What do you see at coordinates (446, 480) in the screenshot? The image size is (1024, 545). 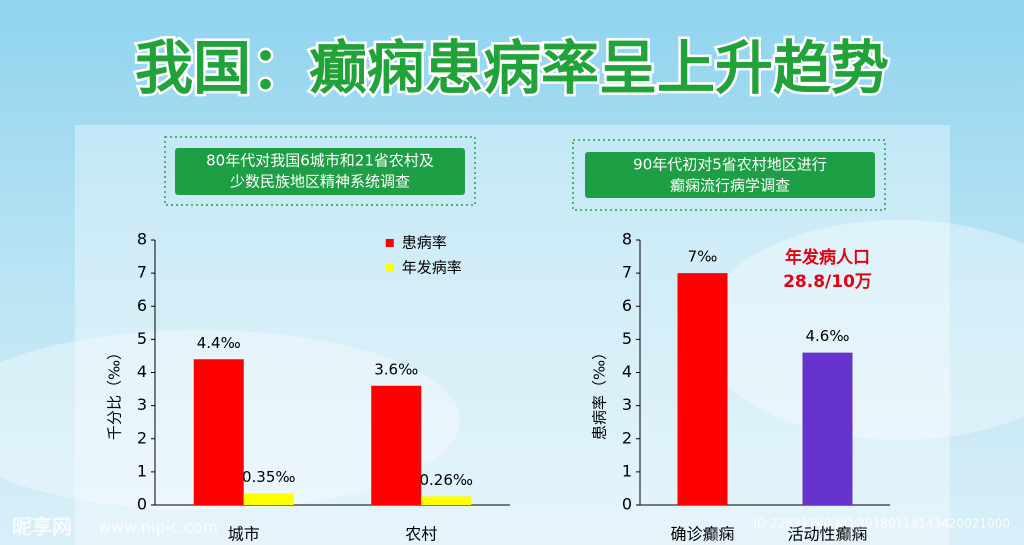 I see `value-label: 0.26‰` at bounding box center [446, 480].